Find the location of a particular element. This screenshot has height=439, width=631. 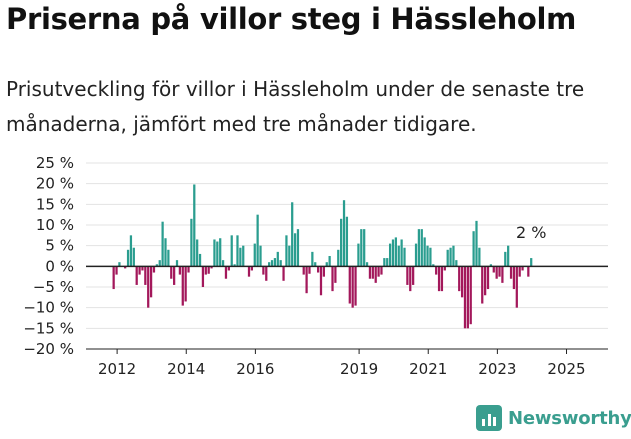

latest-value-annotation: 2 % is located at coordinates (531, 232).